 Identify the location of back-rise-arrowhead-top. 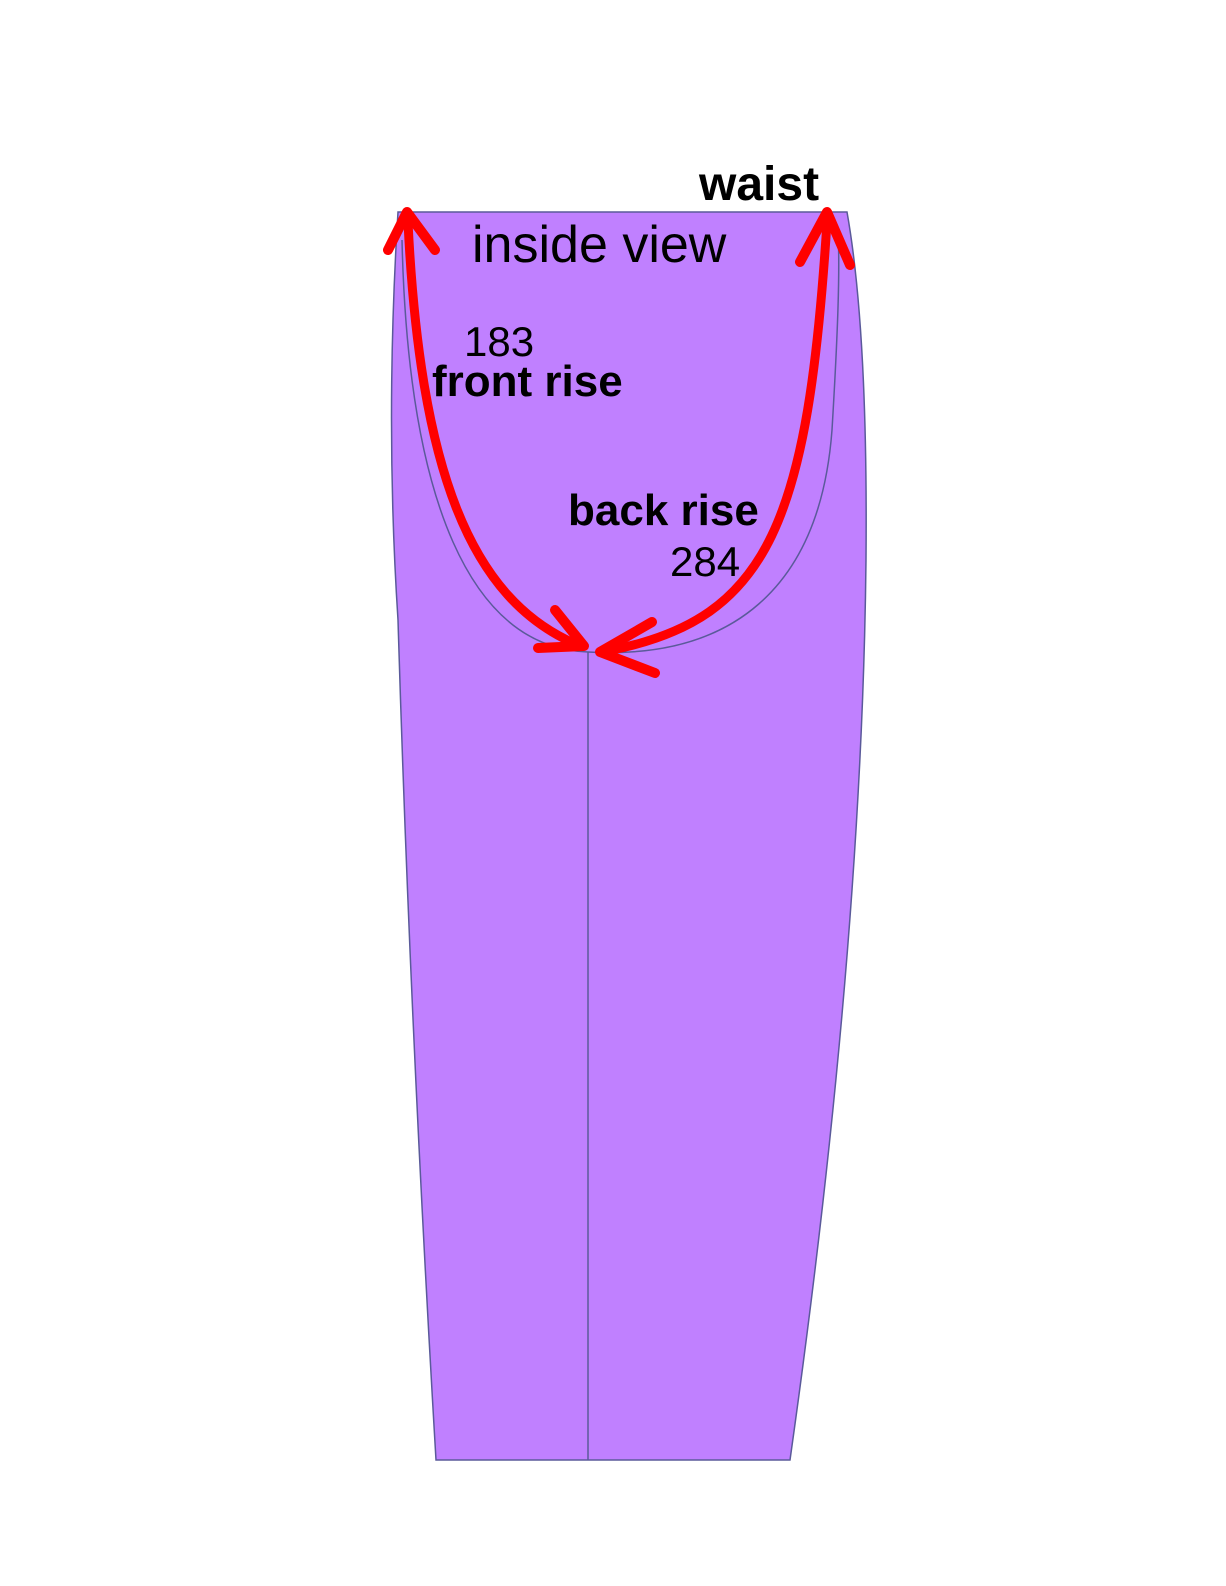
(825, 238).